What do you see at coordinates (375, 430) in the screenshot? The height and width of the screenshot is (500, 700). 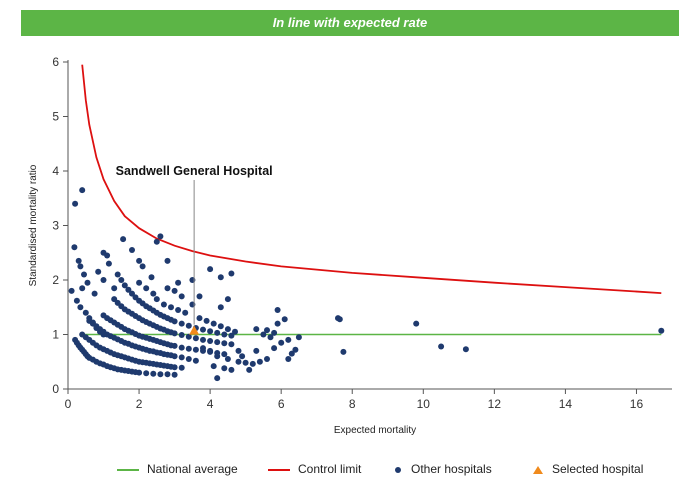 I see `x-axis-label: Expected mortality` at bounding box center [375, 430].